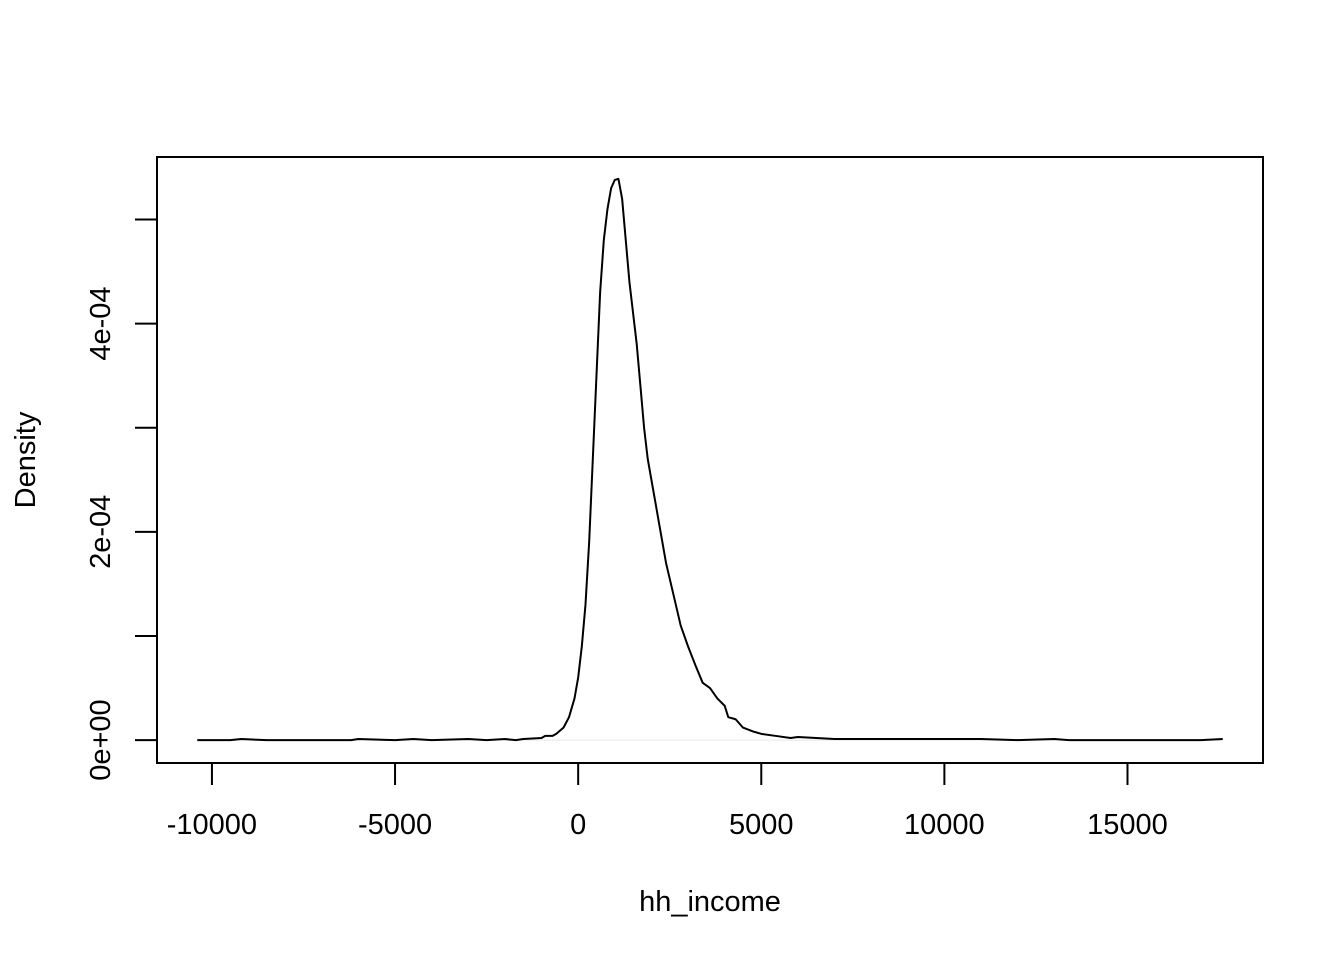 Image resolution: width=1344 pixels, height=960 pixels. I want to click on x-tick-label: 0, so click(578, 825).